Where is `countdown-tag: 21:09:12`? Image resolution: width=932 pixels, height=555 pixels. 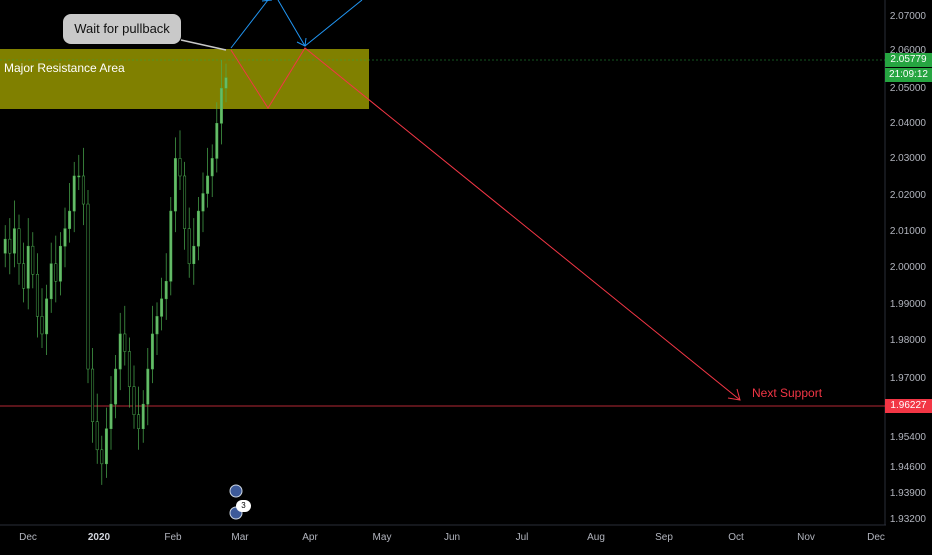
countdown-tag: 21:09:12 is located at coordinates (908, 75).